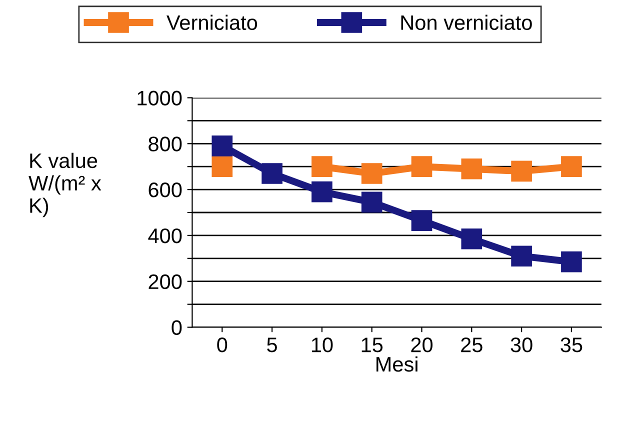 The image size is (620, 425). Describe the element at coordinates (372, 345) in the screenshot. I see `x-tick-label: 15` at that location.